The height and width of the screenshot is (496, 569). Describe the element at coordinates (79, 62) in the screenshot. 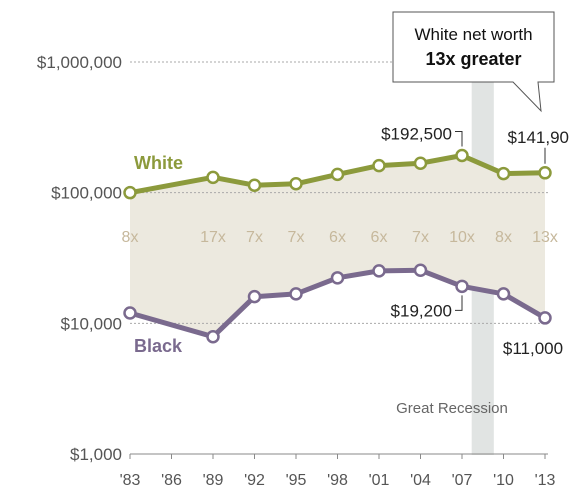

I see `y-tick-label: $1,000,000` at that location.